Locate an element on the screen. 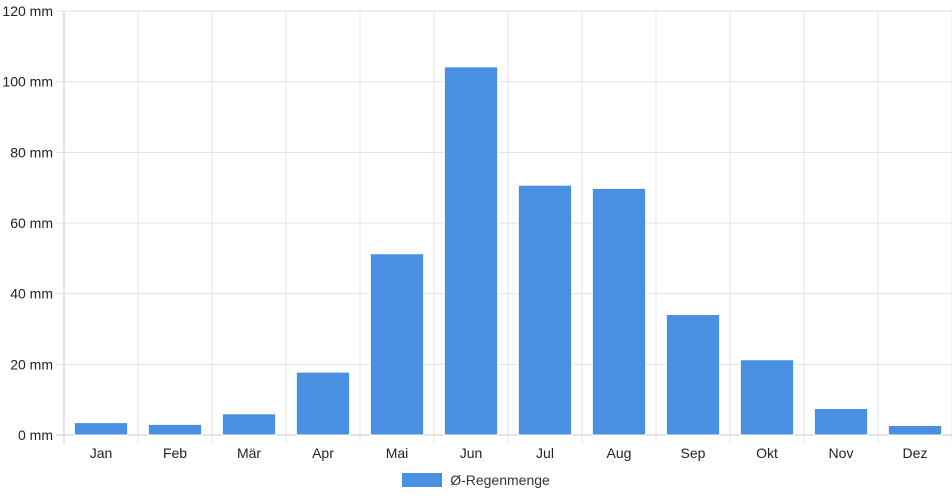 The image size is (952, 500). y-tick-label: 0 mm is located at coordinates (35, 435).